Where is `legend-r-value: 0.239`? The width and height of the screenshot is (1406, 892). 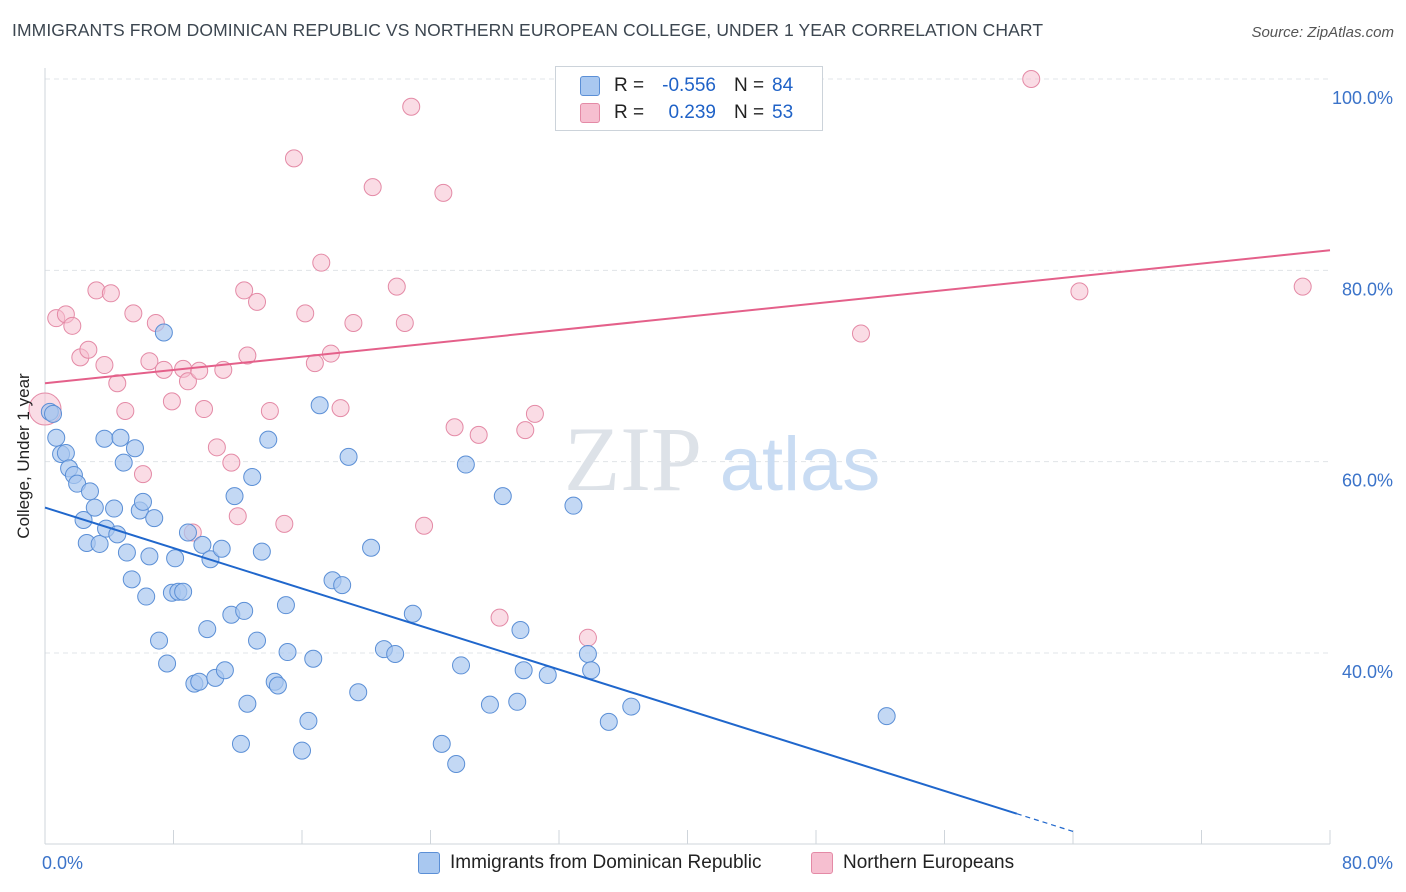 legend-r-value: 0.239 is located at coordinates (692, 112).